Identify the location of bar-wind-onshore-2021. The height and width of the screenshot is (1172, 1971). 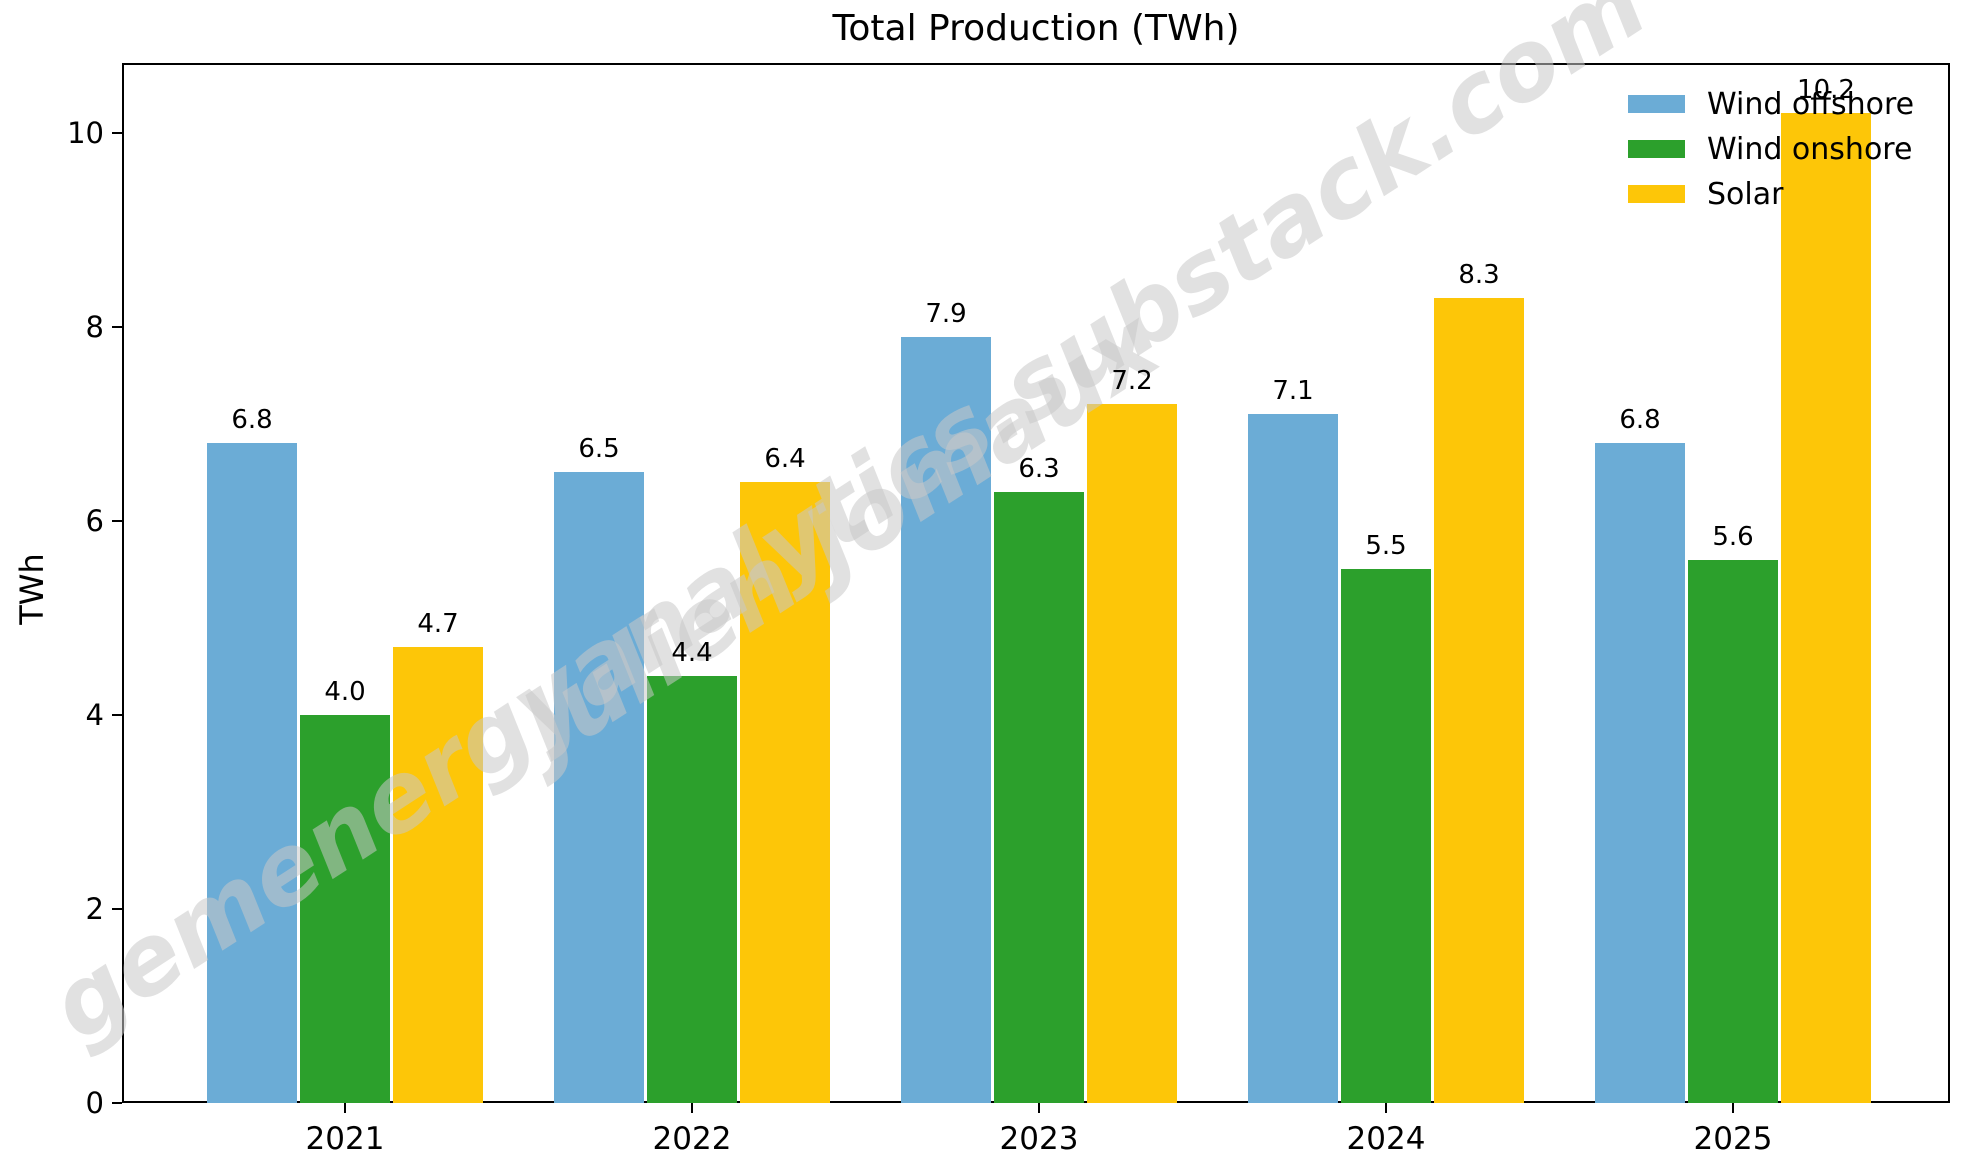
(345, 908).